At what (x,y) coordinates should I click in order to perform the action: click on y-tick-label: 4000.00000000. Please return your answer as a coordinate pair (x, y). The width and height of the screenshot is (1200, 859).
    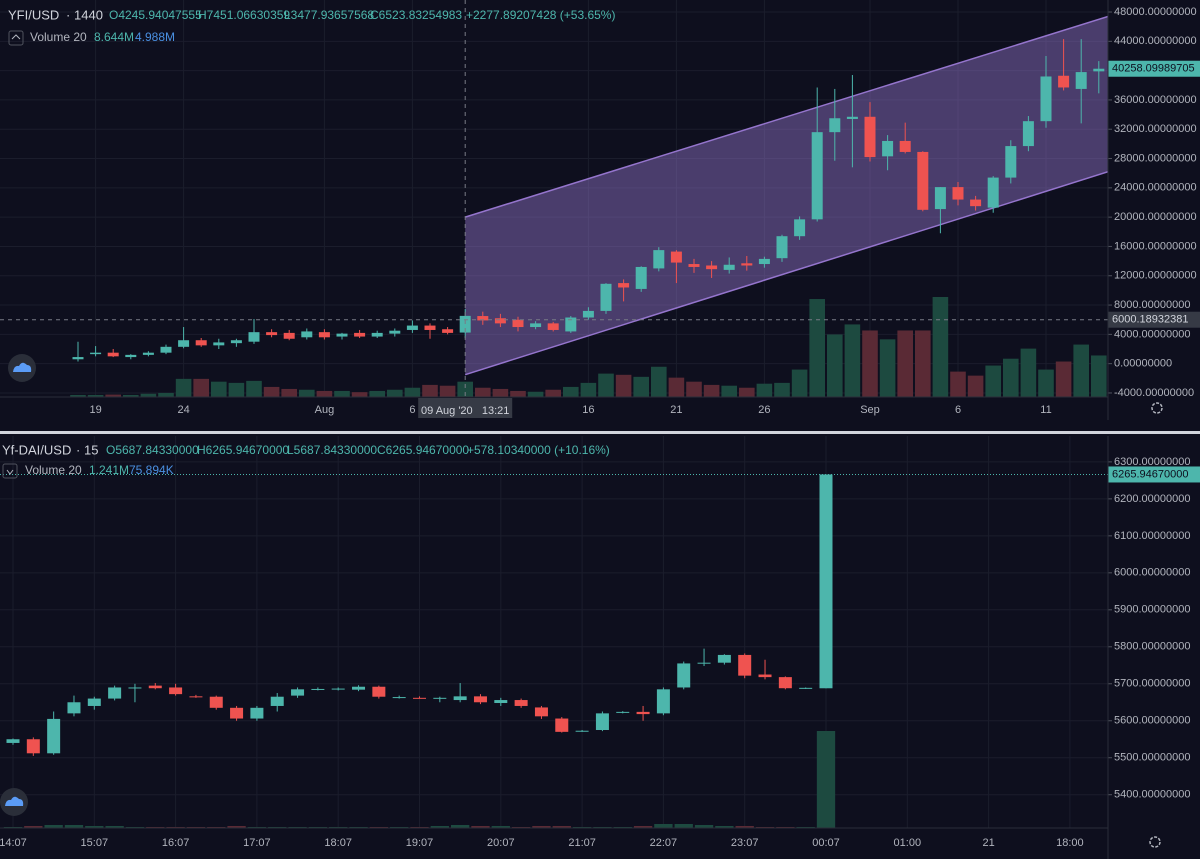
    Looking at the image, I should click on (1152, 334).